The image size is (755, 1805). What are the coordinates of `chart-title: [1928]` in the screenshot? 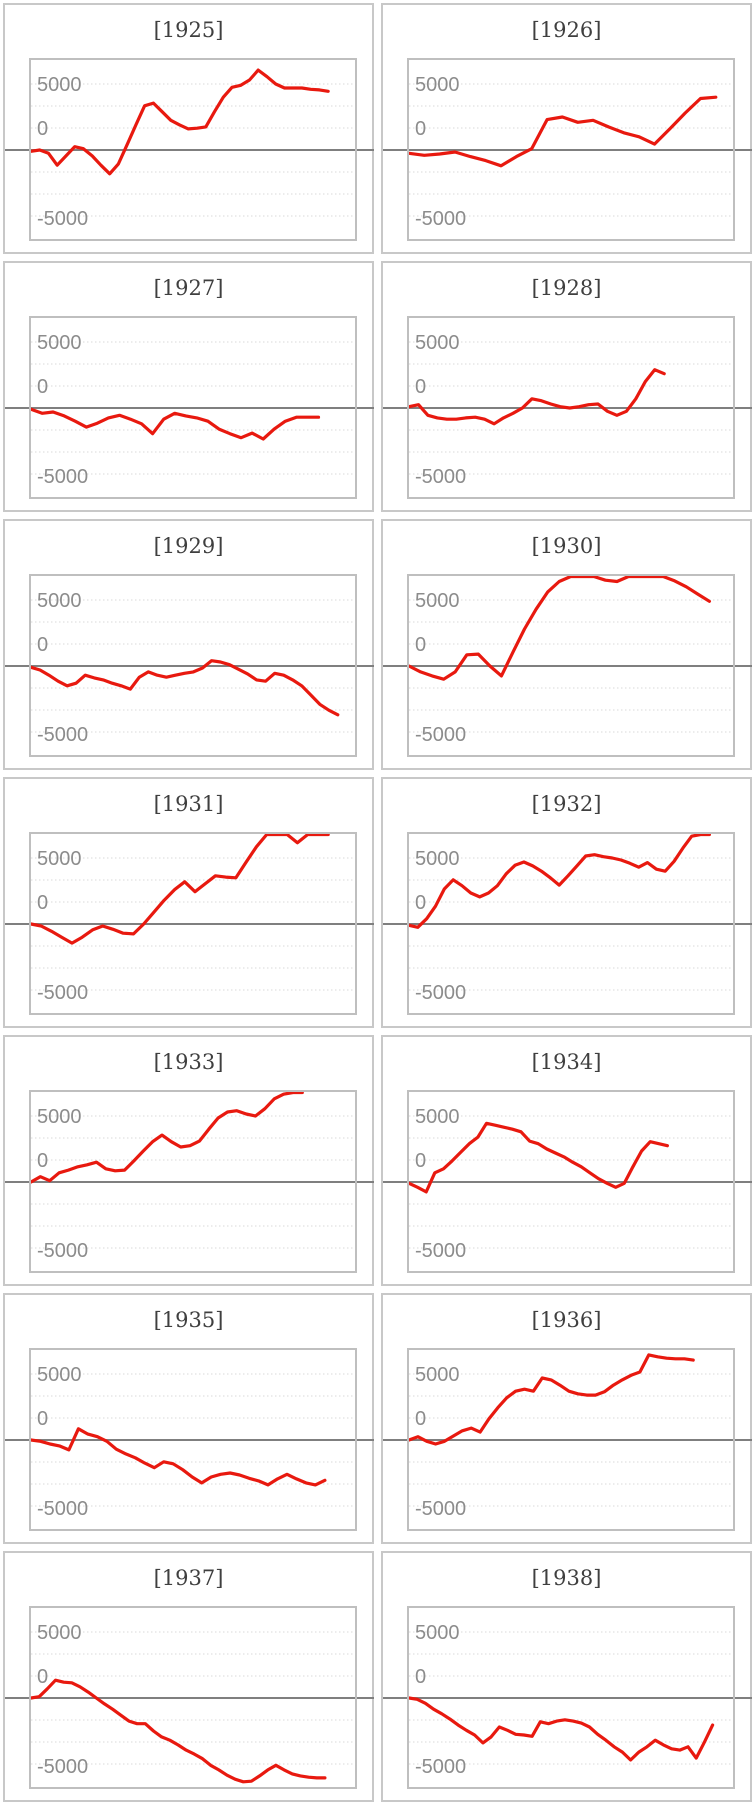 It's located at (567, 288).